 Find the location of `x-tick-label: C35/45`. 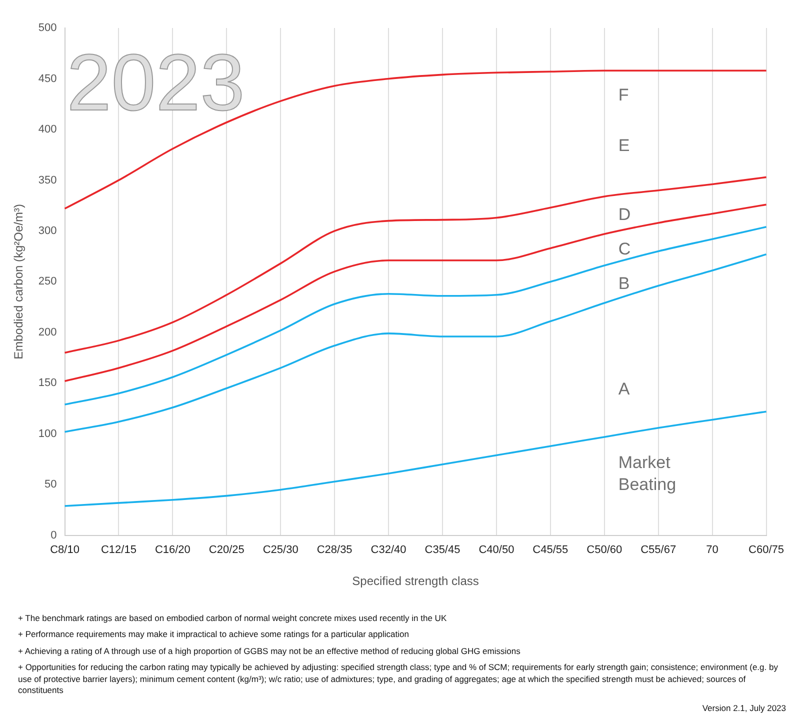

x-tick-label: C35/45 is located at coordinates (442, 550).